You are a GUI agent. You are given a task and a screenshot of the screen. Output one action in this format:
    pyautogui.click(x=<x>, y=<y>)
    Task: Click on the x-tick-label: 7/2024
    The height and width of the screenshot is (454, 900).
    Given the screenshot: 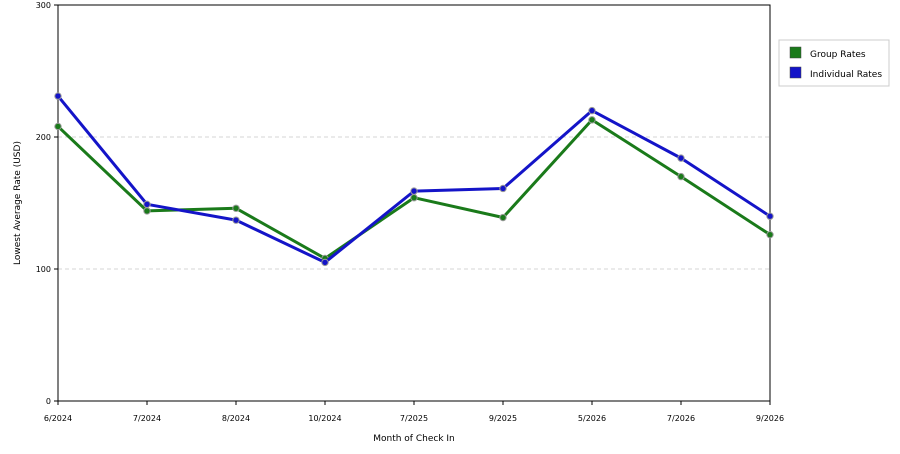 What is the action you would take?
    pyautogui.click(x=147, y=418)
    